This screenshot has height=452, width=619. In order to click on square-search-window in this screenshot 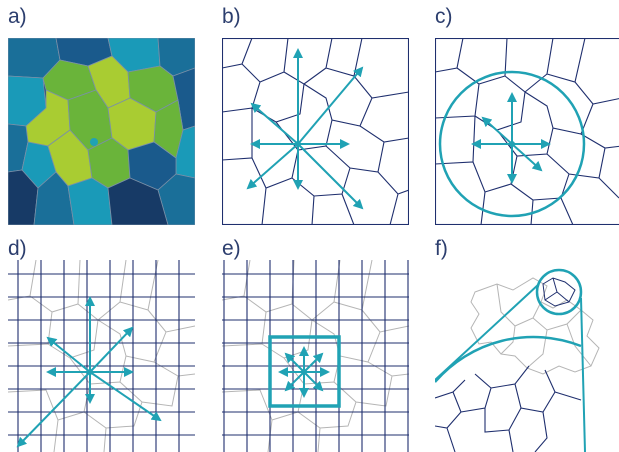, I will do `click(304, 371)`.